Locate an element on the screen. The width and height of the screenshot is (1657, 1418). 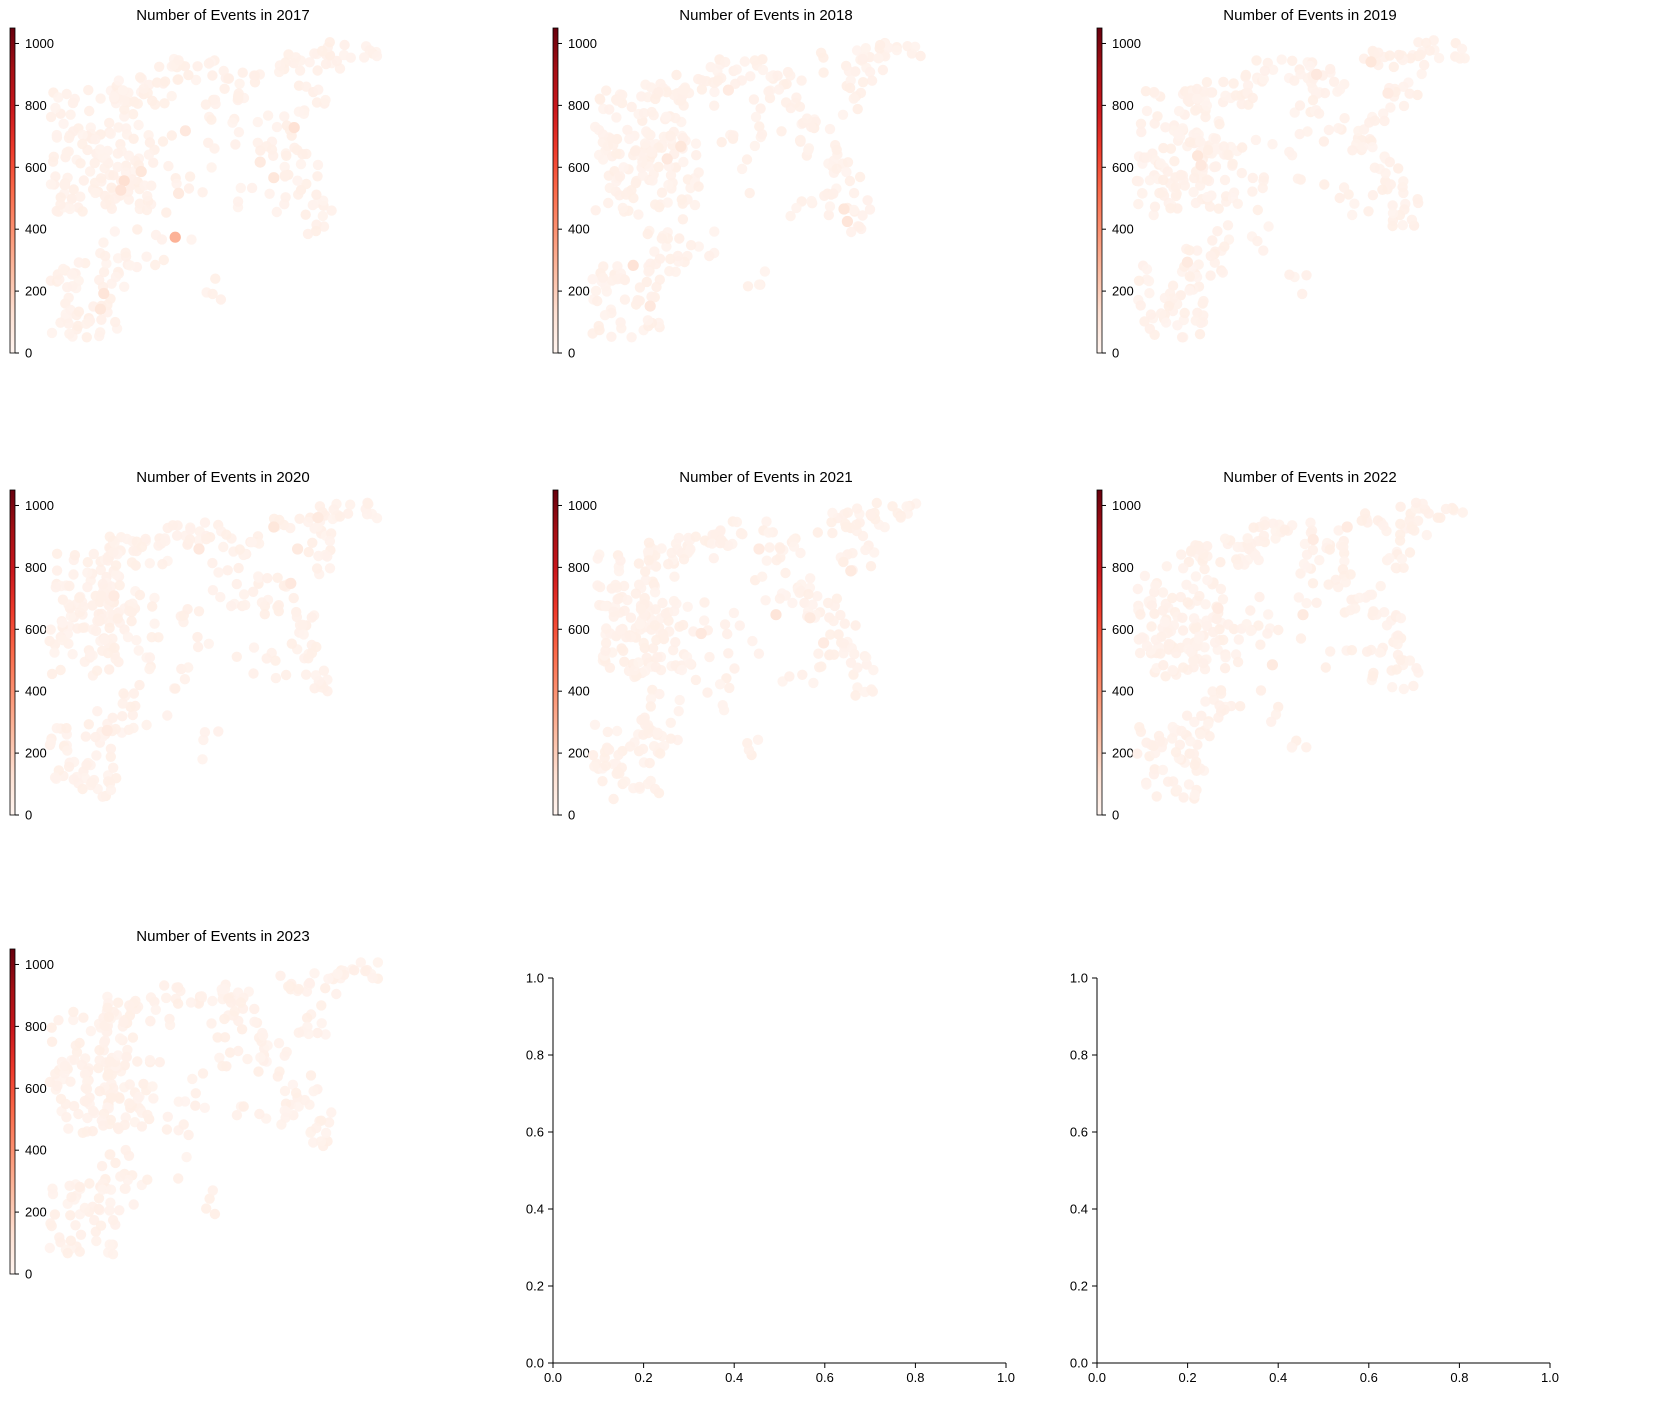
x-tick-label: 0.8 is located at coordinates (915, 1377).